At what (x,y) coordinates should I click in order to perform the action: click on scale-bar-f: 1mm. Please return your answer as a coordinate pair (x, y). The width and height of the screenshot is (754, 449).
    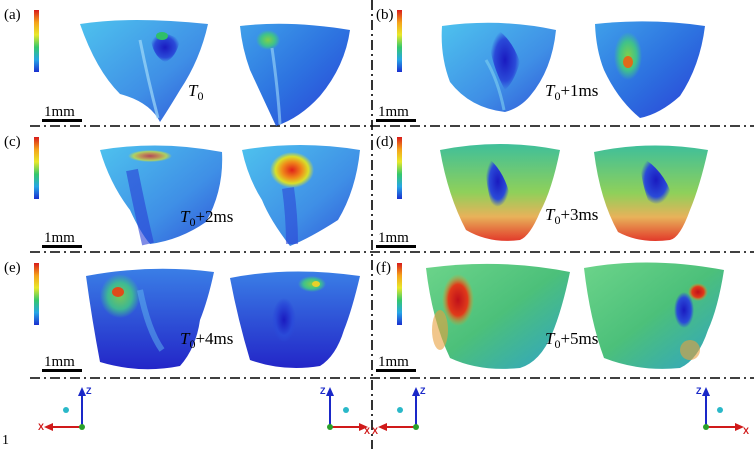
    Looking at the image, I should click on (396, 363).